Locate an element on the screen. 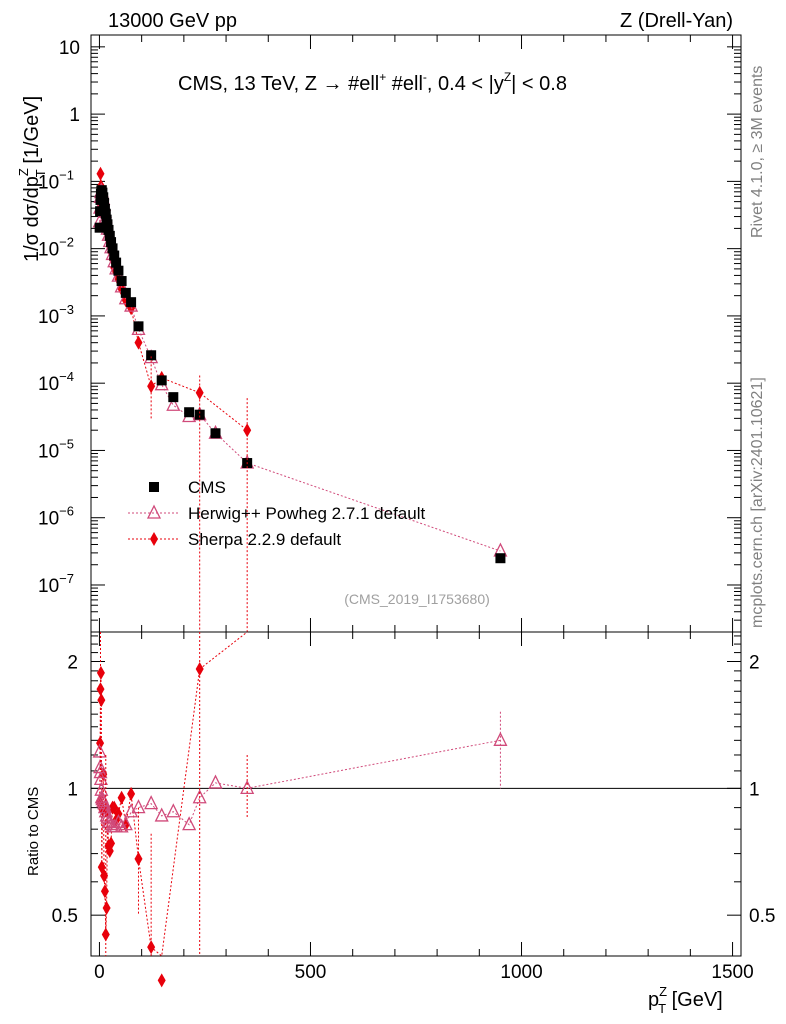  y-tick-label: 10⁻⁴ is located at coordinates (56, 382).